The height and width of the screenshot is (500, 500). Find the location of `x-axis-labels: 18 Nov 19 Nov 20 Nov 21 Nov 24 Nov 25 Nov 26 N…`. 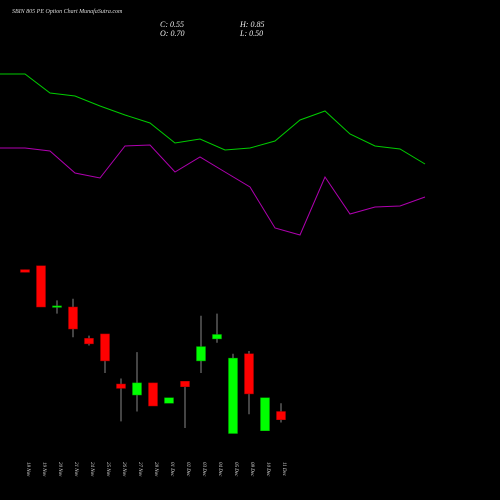

x-axis-labels: 18 Nov 19 Nov 20 Nov 21 Nov 24 Nov 25 Nov 26 N… is located at coordinates (155, 469).